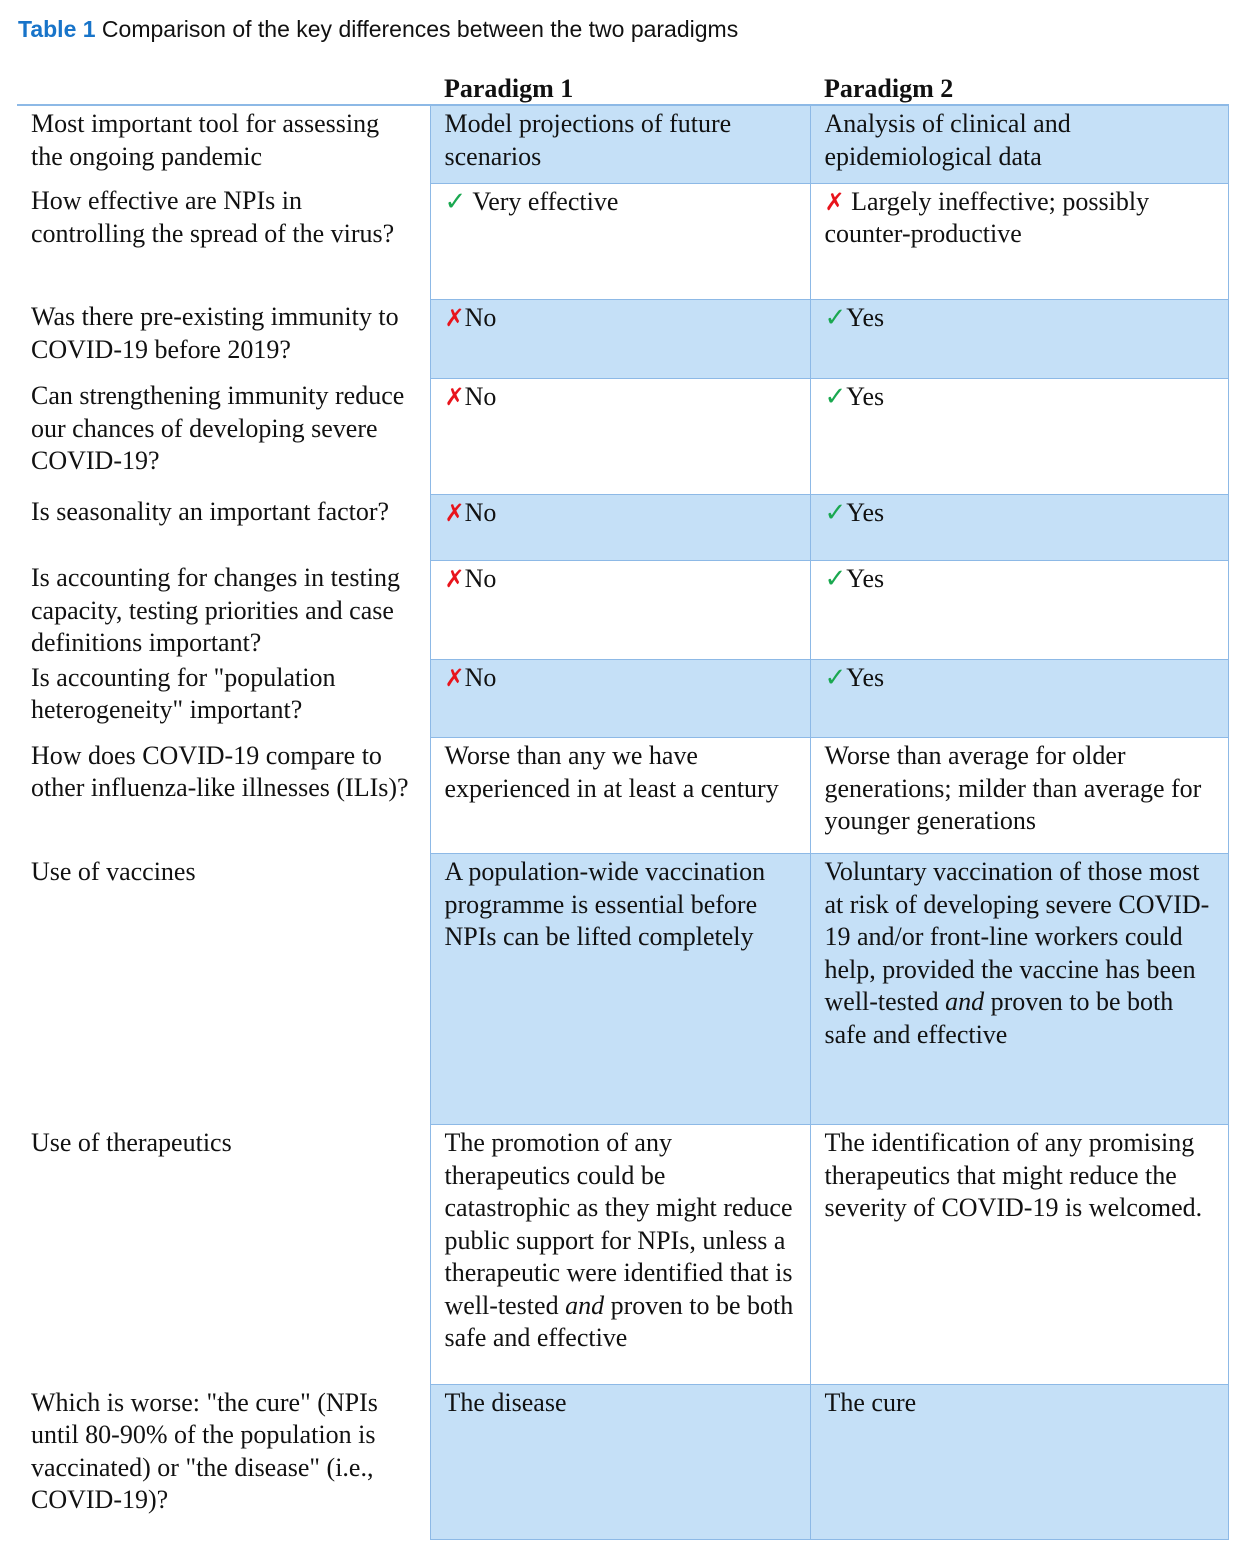  Describe the element at coordinates (620, 1462) in the screenshot. I see `paradigm-1-cell: The disease` at that location.